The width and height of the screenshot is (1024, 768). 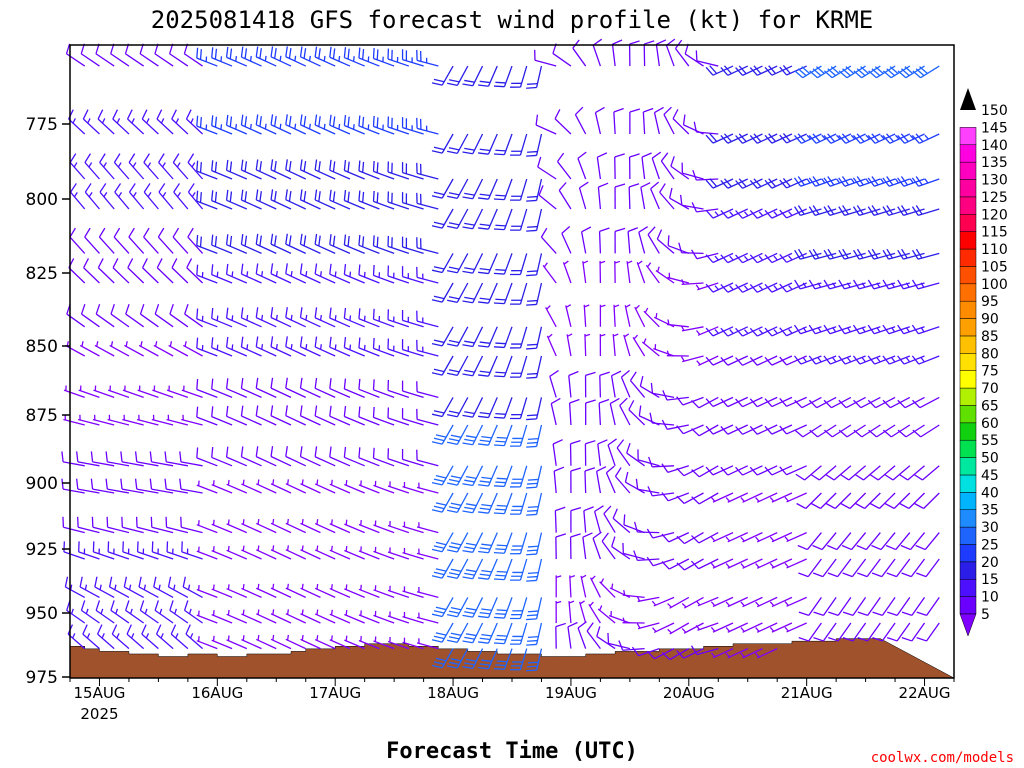 What do you see at coordinates (512, 751) in the screenshot?
I see `x-axis-label: Forecast Time (UTC)` at bounding box center [512, 751].